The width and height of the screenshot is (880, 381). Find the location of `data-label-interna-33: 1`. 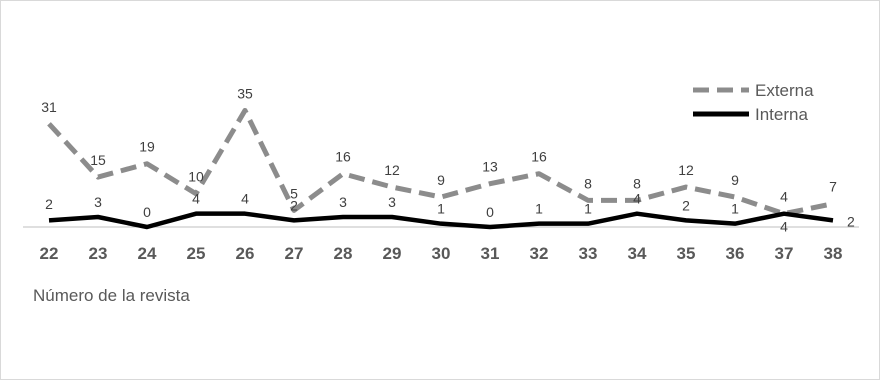

data-label-interna-33: 1 is located at coordinates (588, 209).